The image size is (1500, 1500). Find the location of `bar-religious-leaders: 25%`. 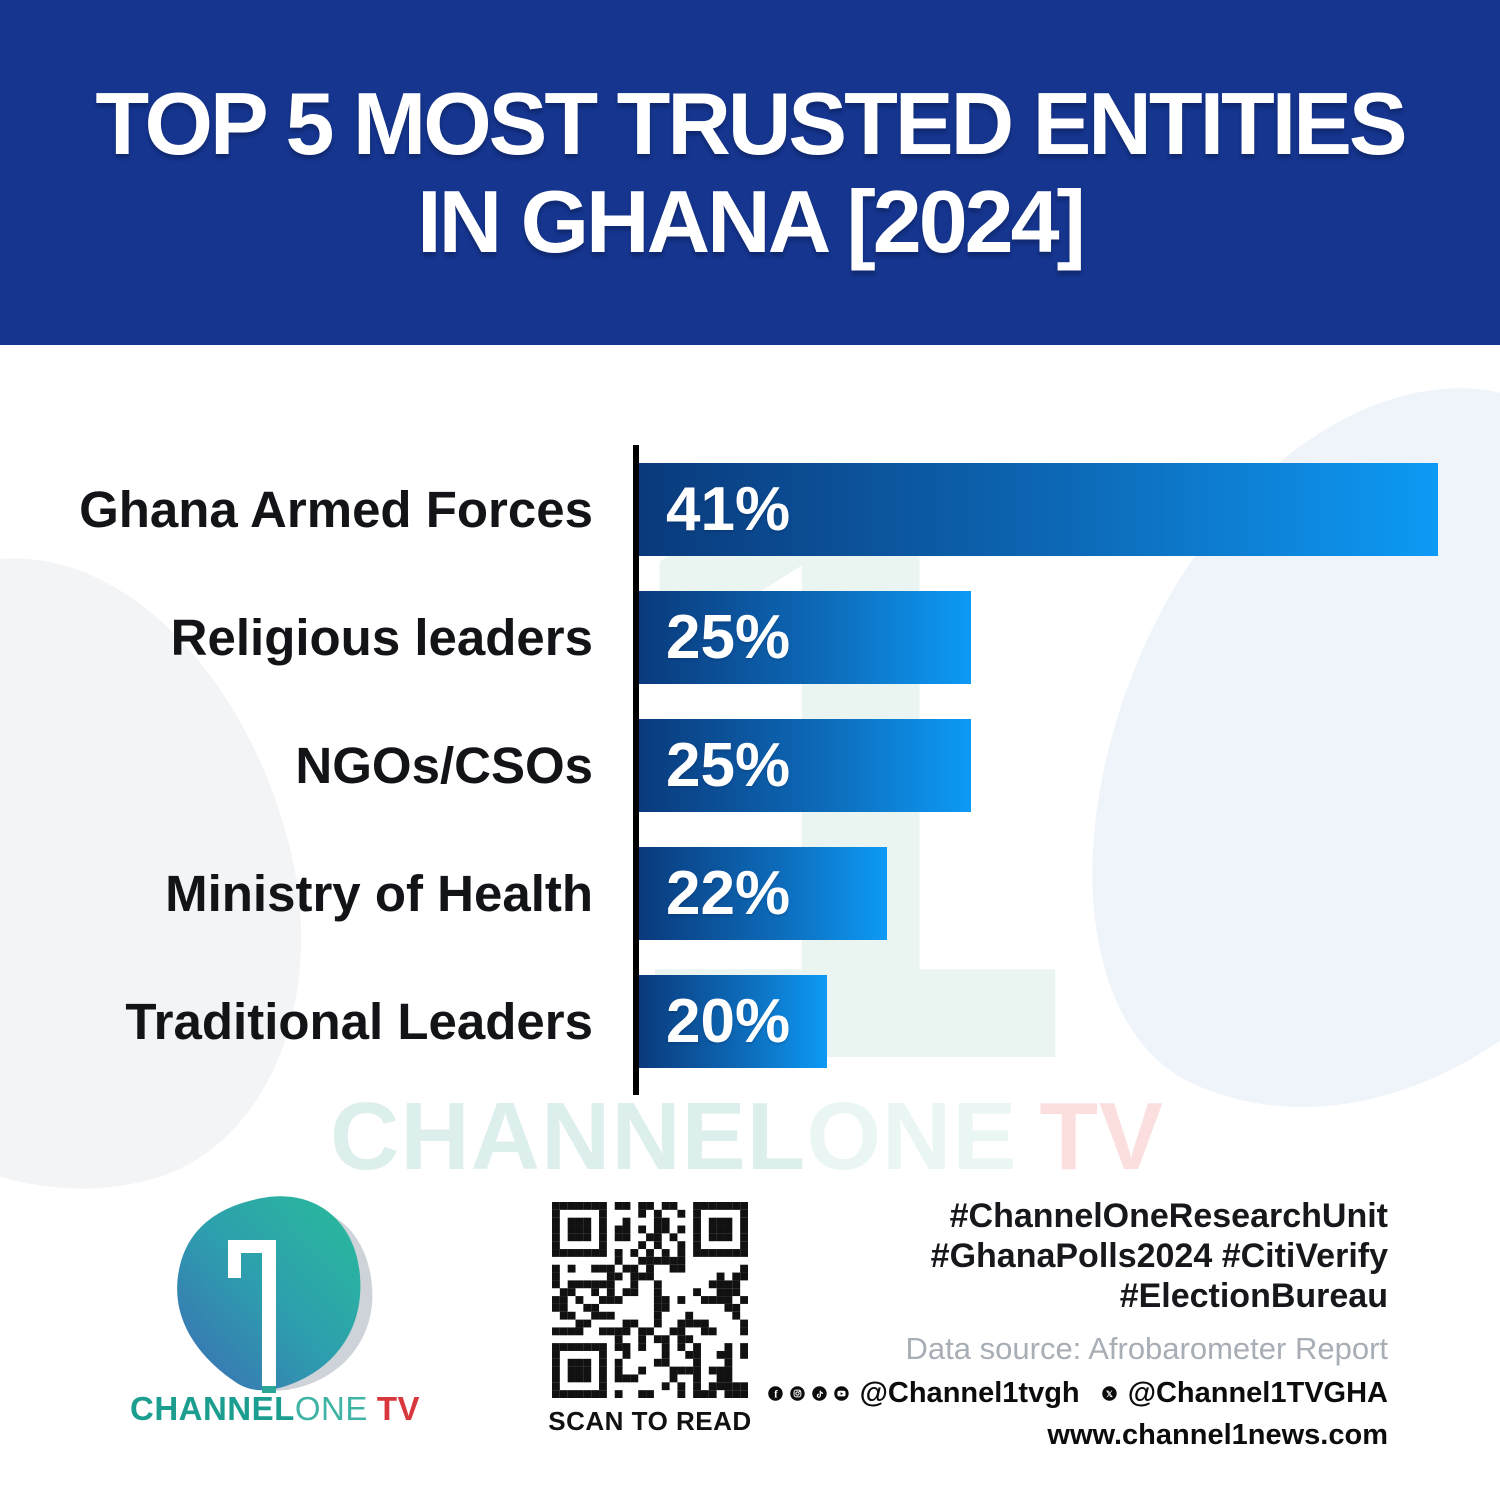

bar-religious-leaders: 25% is located at coordinates (805, 637).